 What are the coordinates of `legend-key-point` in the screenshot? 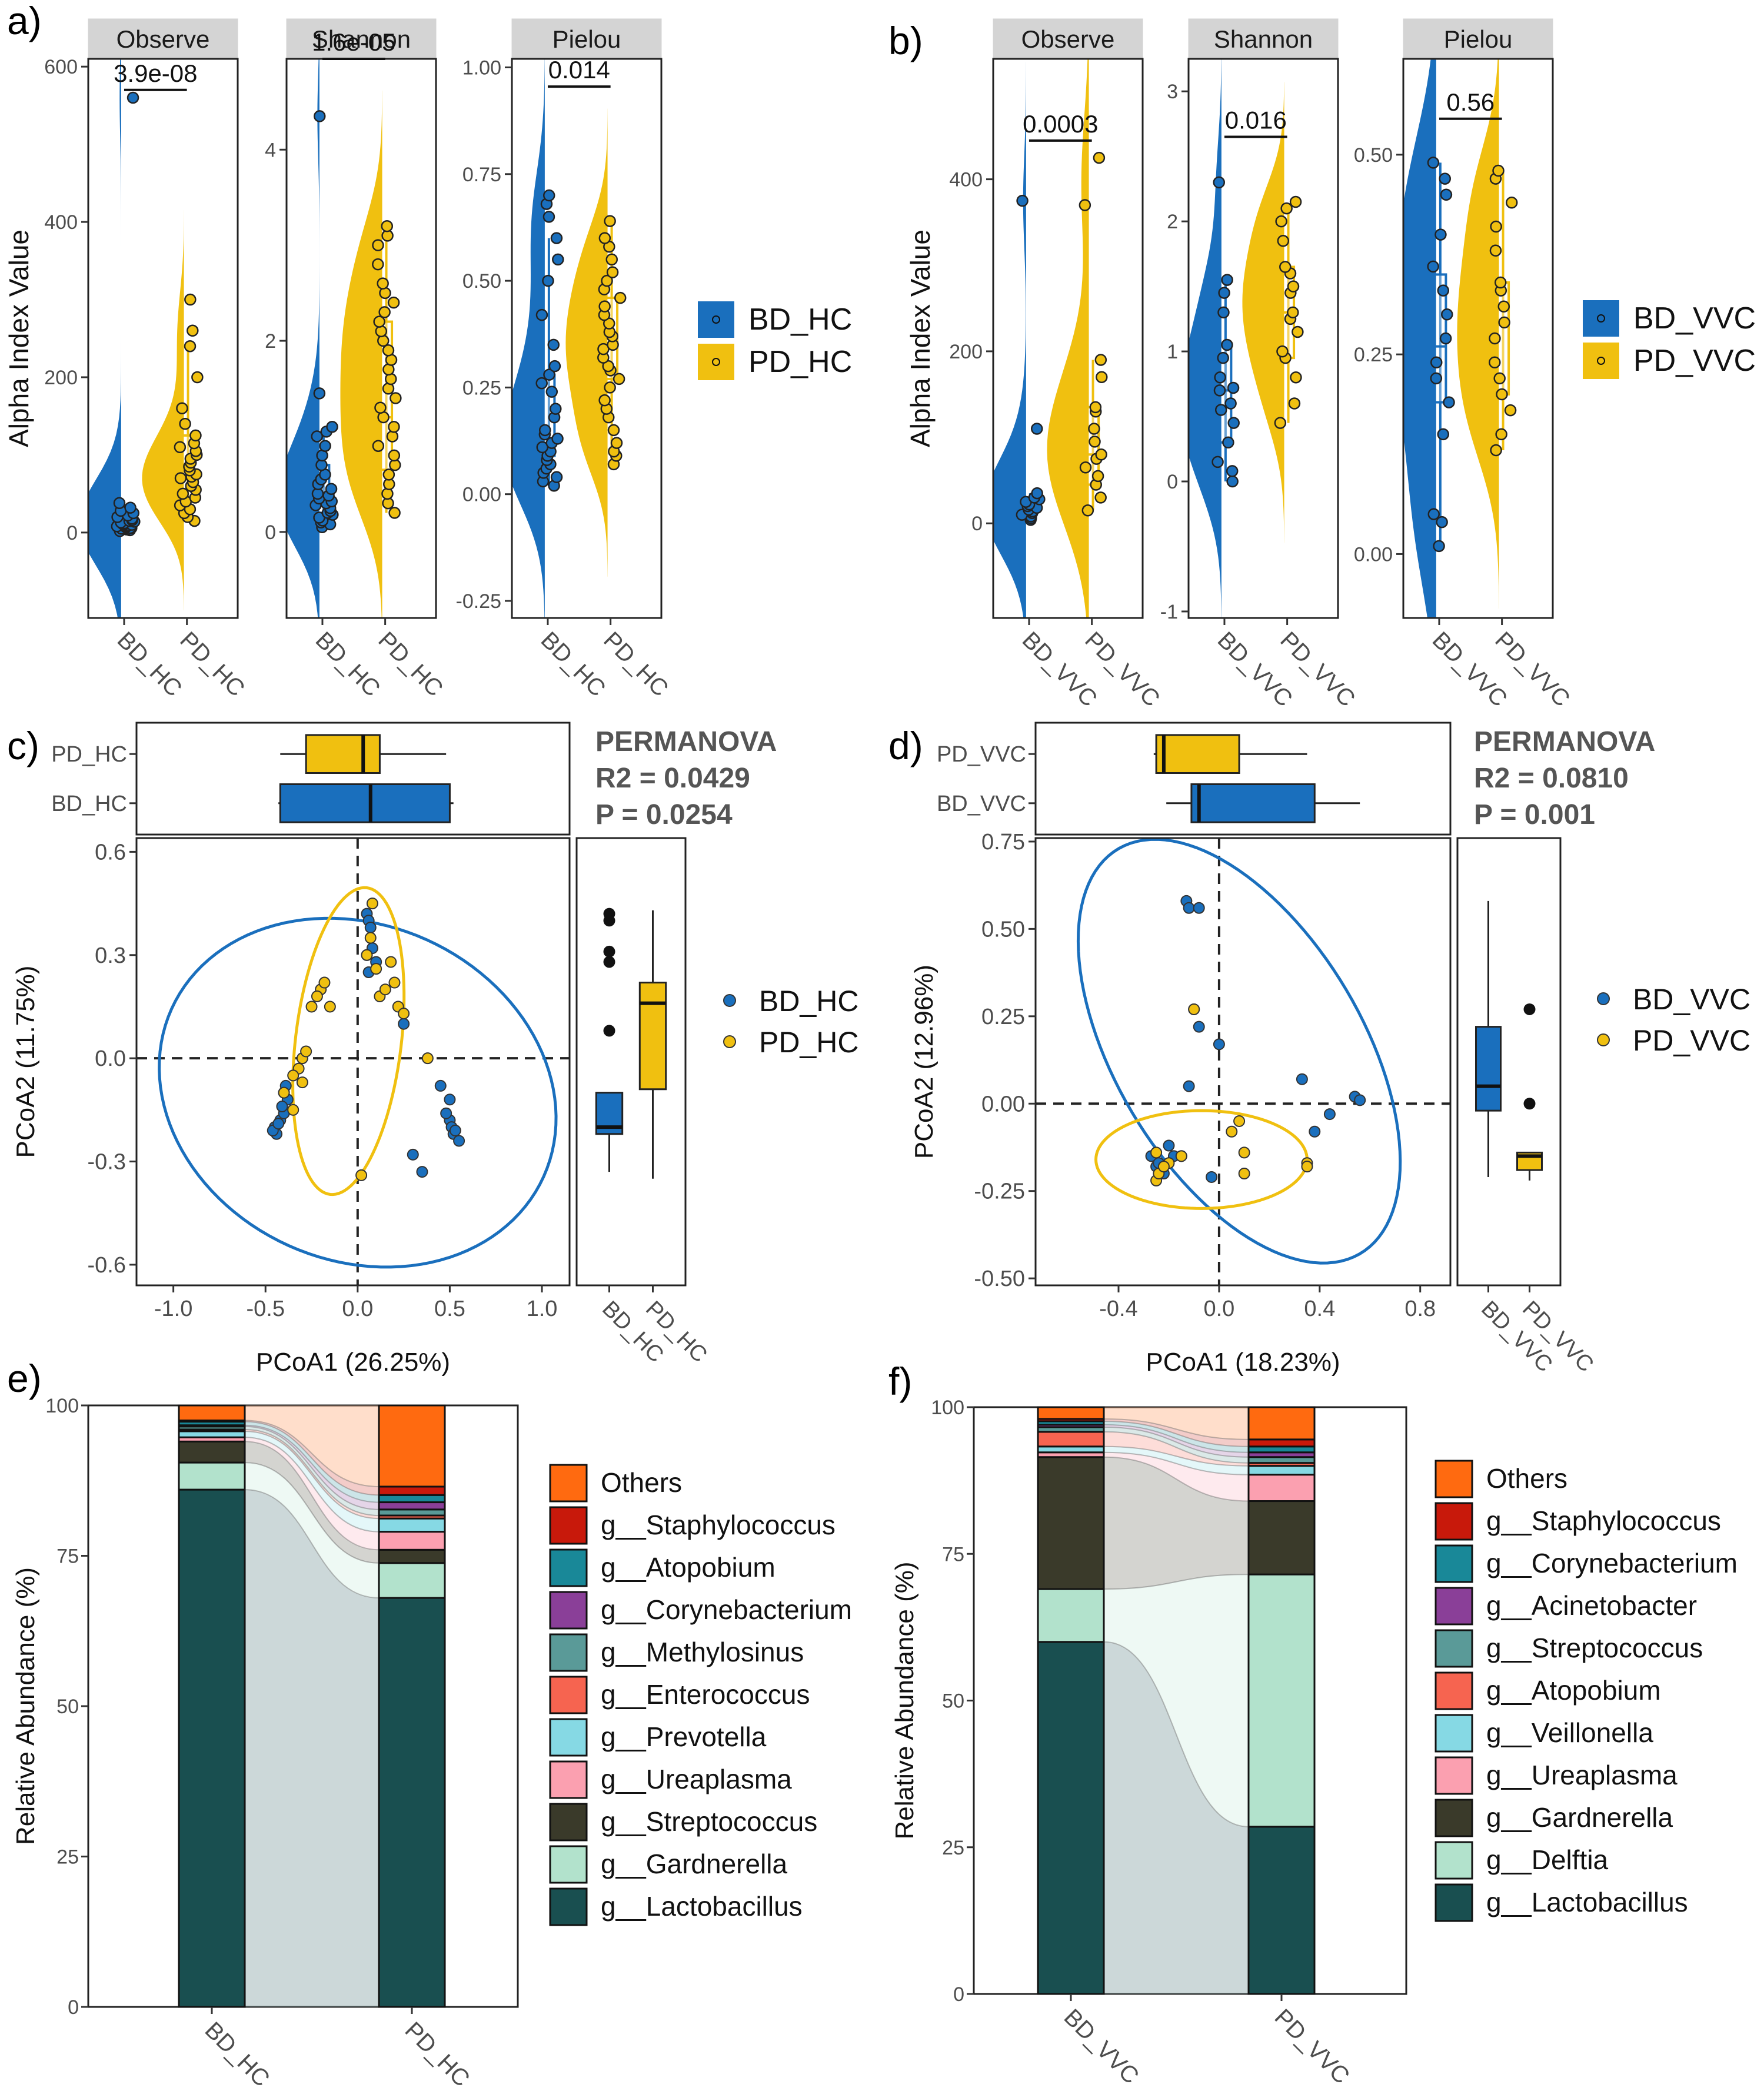 It's located at (716, 319).